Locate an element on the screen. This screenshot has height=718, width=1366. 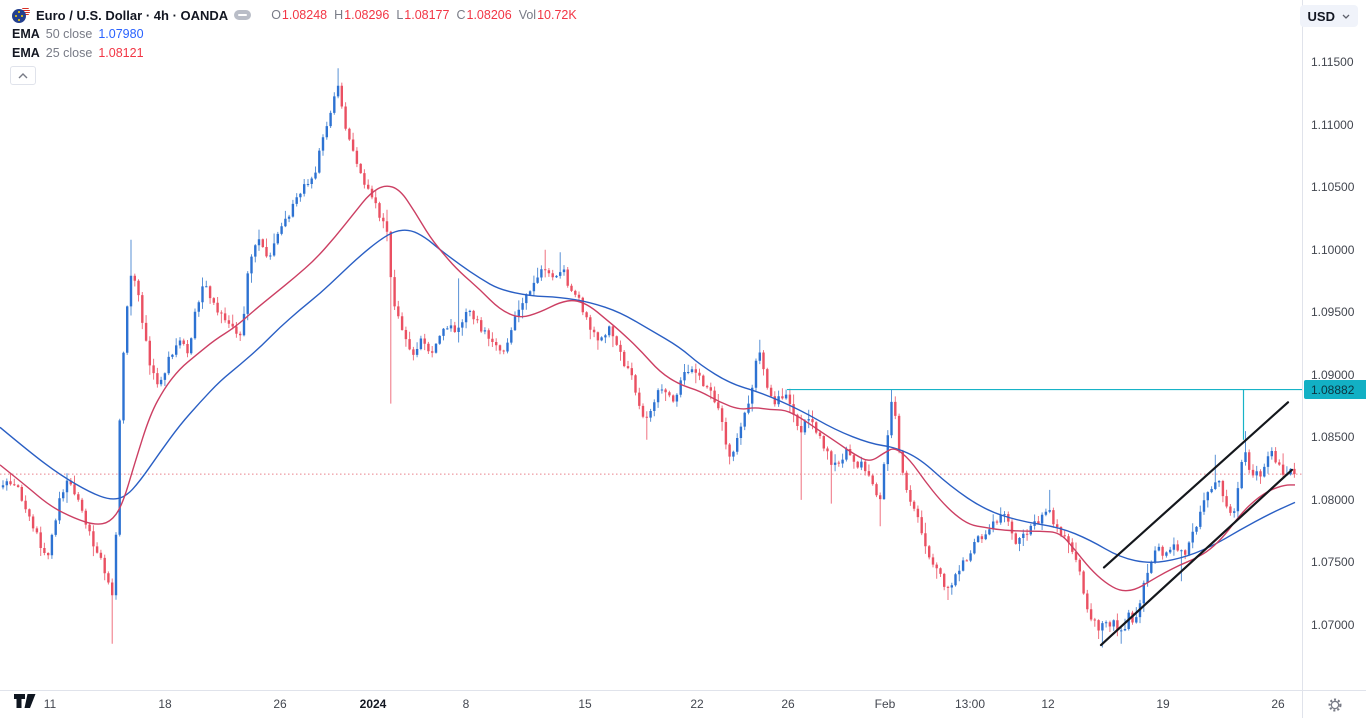
time-tick: 8 is located at coordinates (466, 704).